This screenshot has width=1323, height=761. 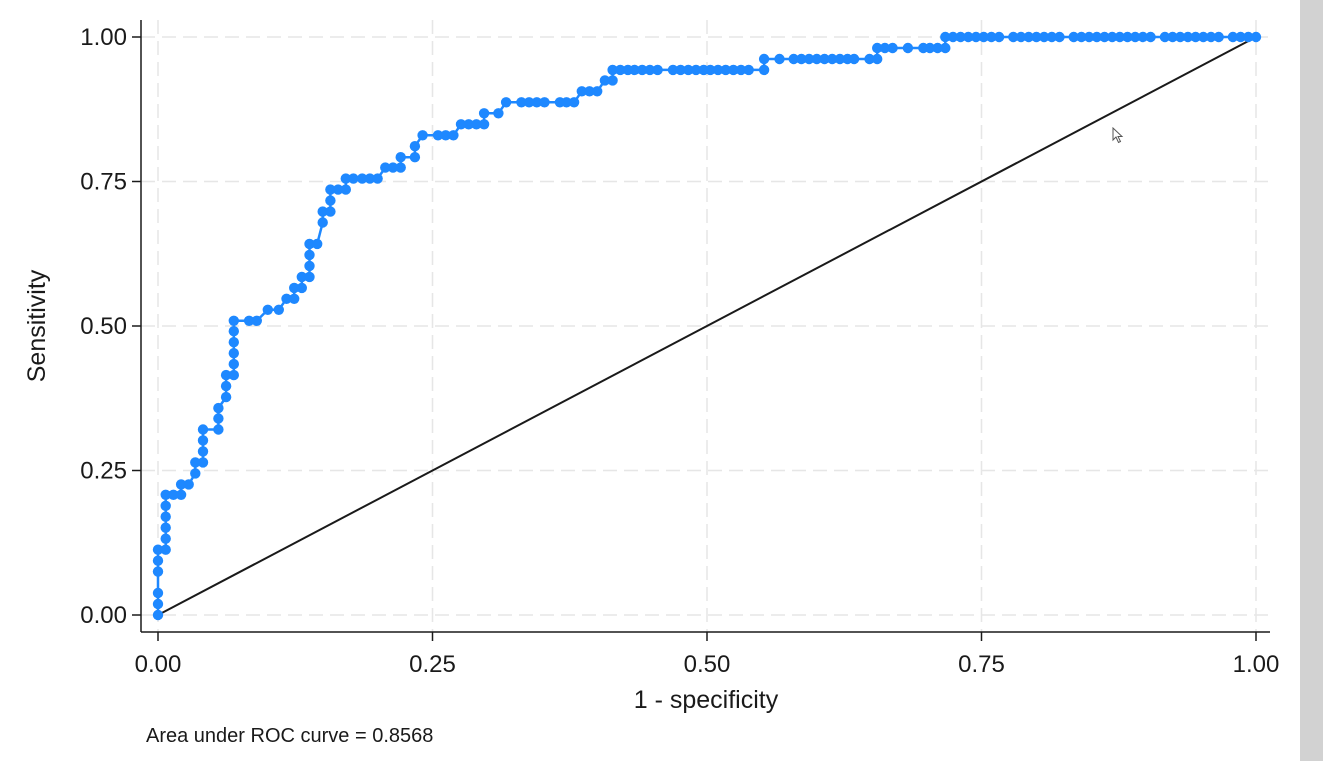 I want to click on auc-annotation: Area under ROC curve = 0.8568, so click(x=289, y=736).